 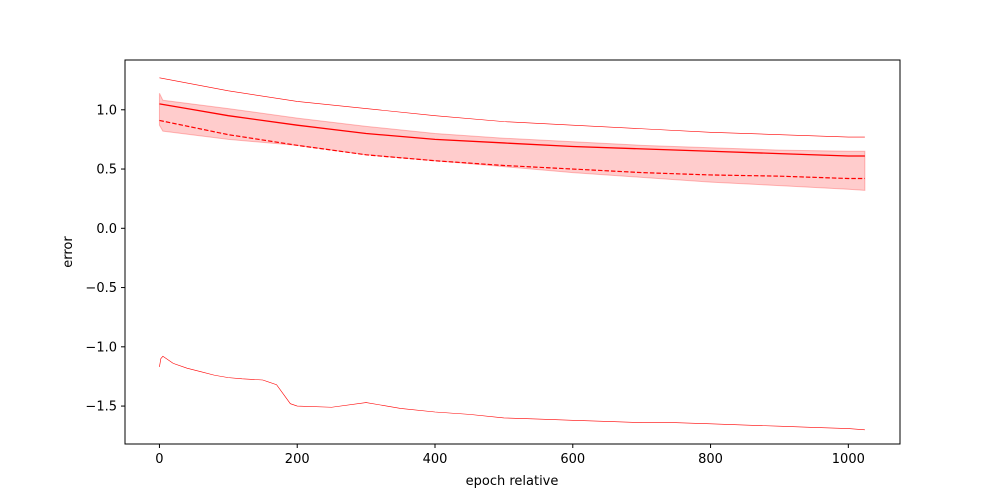 I want to click on x-axis-label: epoch relative, so click(x=512, y=481).